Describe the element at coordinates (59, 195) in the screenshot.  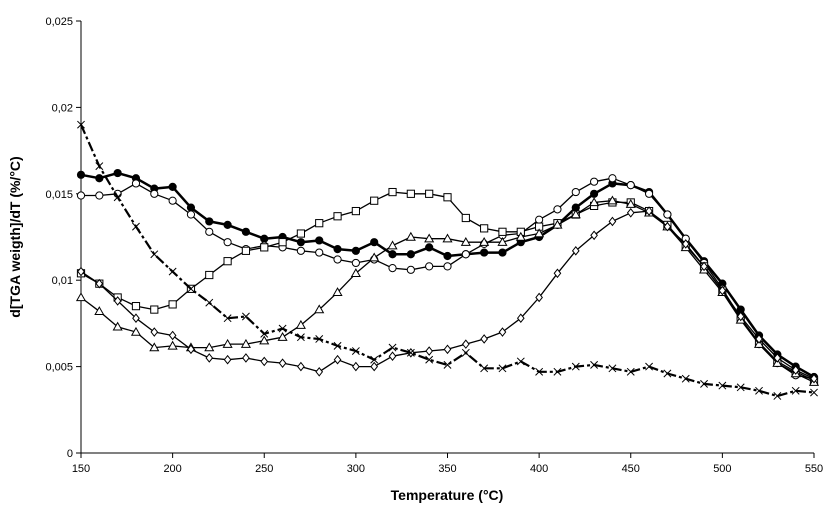
I see `y-tick-label: 0,015` at that location.